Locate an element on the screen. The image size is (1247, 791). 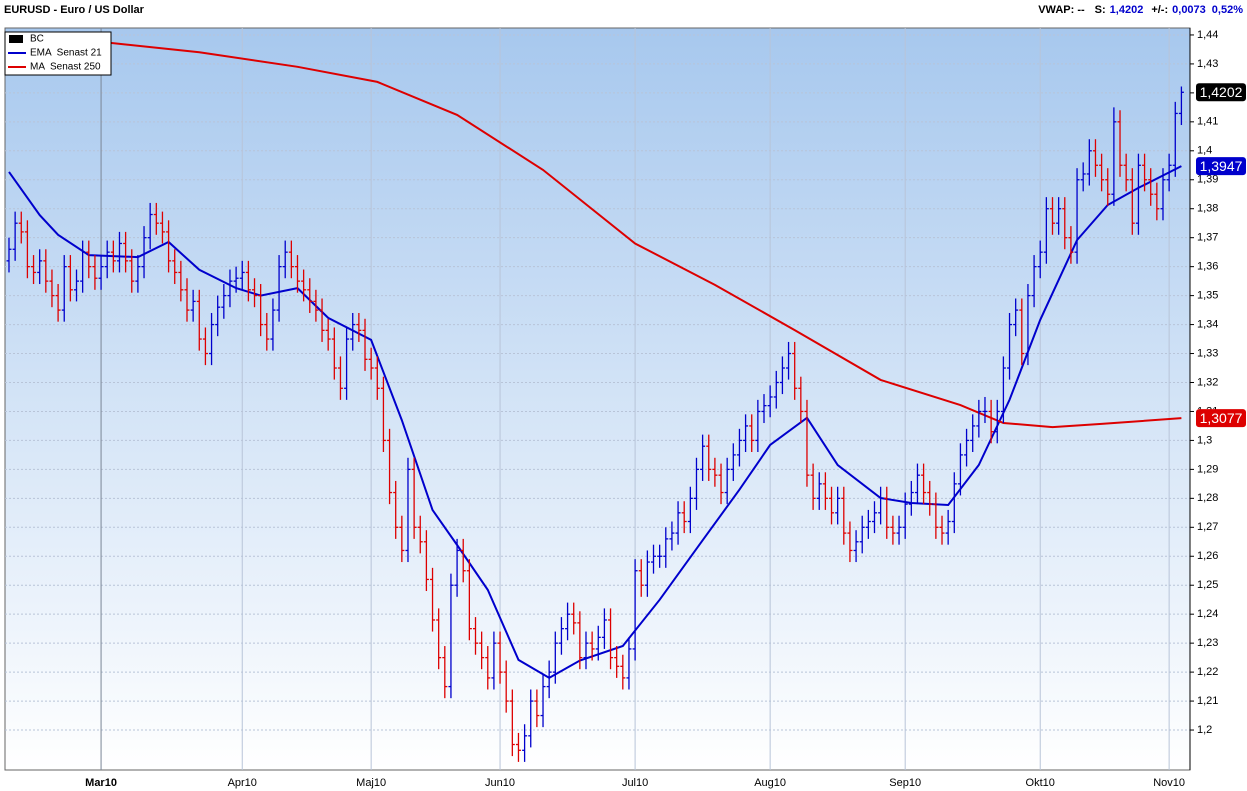
x-tick-label: Sep10 is located at coordinates (905, 783).